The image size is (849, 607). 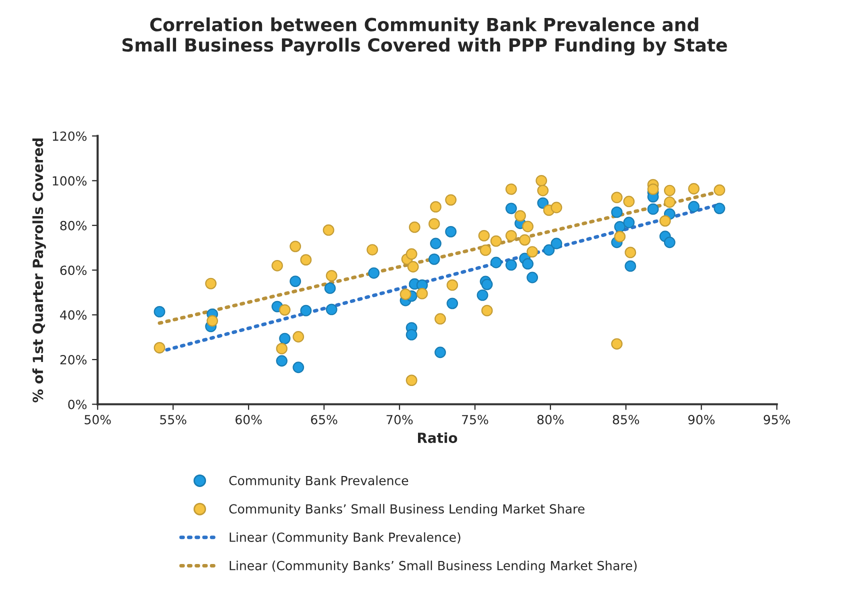 What do you see at coordinates (433, 566) in the screenshot?
I see `legend-label: Linear (Community Banks’ Small Business Lending Market Share)` at bounding box center [433, 566].